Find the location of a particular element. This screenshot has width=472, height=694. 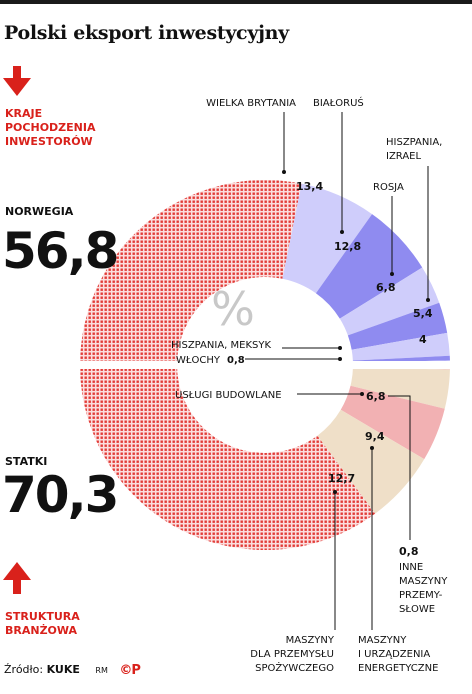

label-inne-line1: INNE is located at coordinates (411, 567).